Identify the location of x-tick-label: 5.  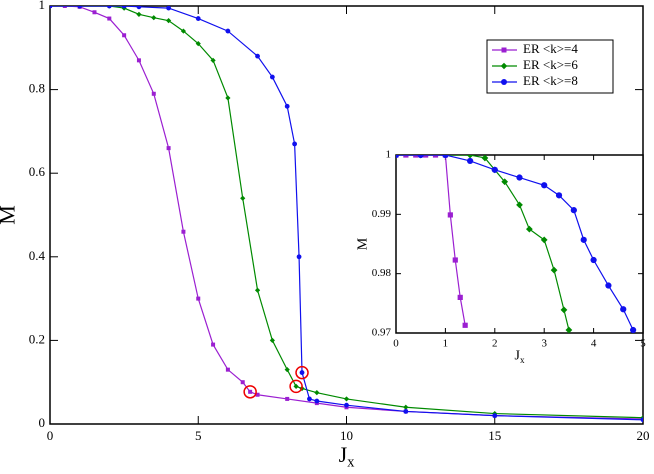
(643, 344).